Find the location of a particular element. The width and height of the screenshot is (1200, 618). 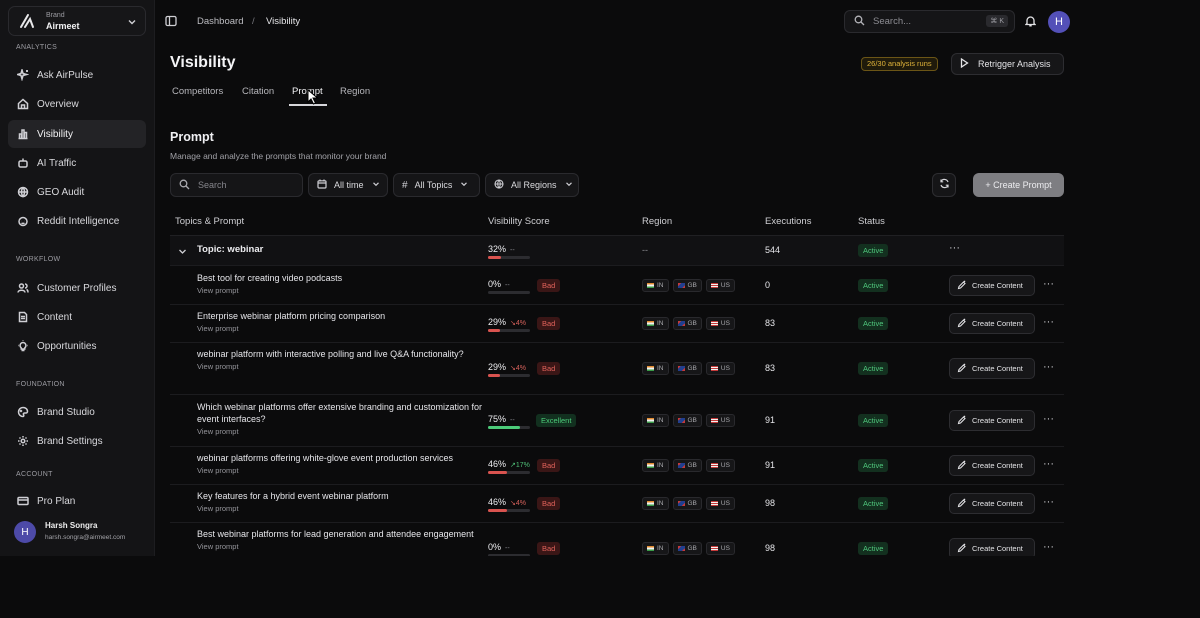

score-percent: 46% is located at coordinates (497, 464).